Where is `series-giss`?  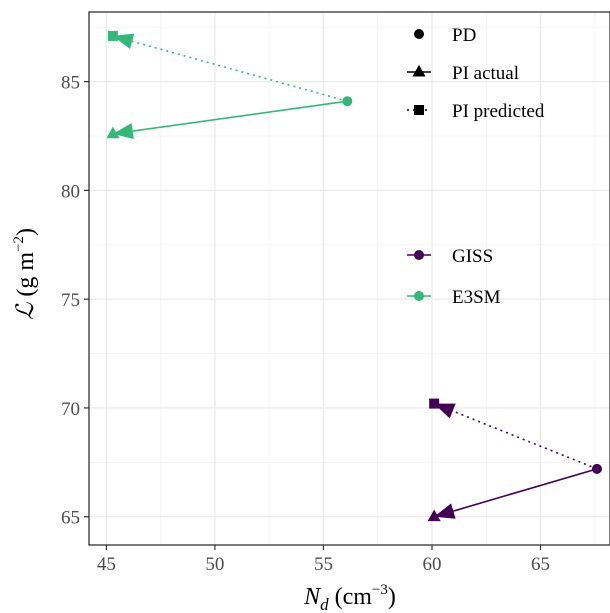 series-giss is located at coordinates (514, 460).